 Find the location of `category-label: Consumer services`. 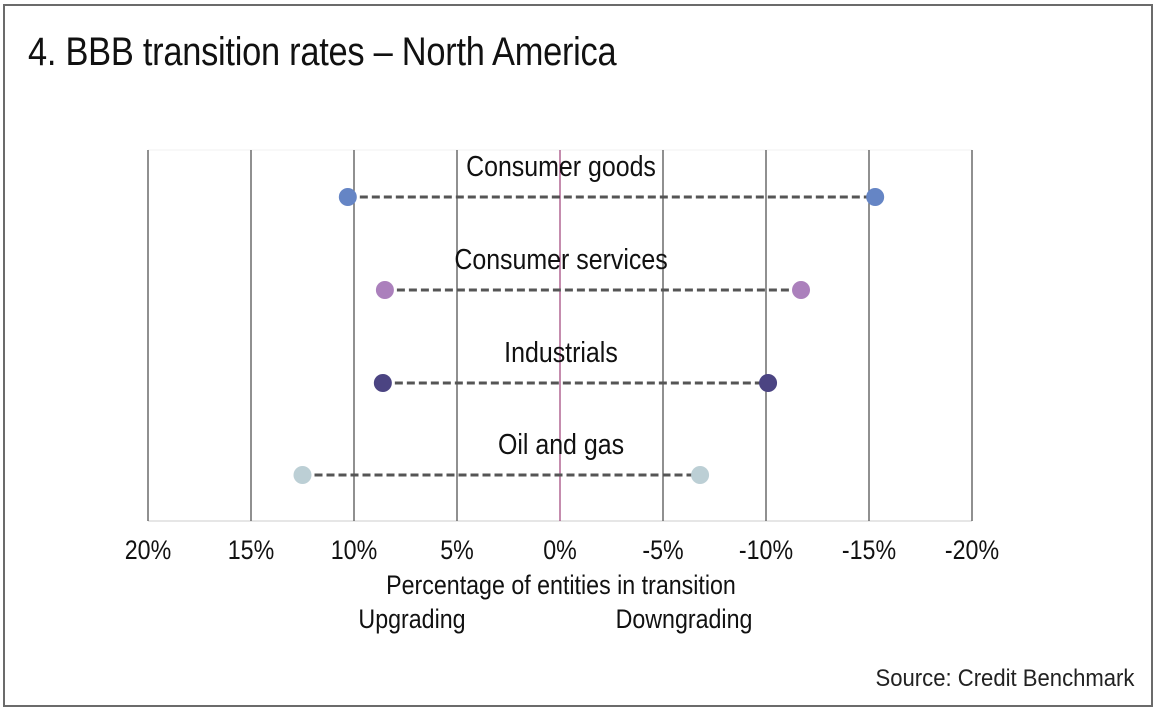

category-label: Consumer services is located at coordinates (560, 259).